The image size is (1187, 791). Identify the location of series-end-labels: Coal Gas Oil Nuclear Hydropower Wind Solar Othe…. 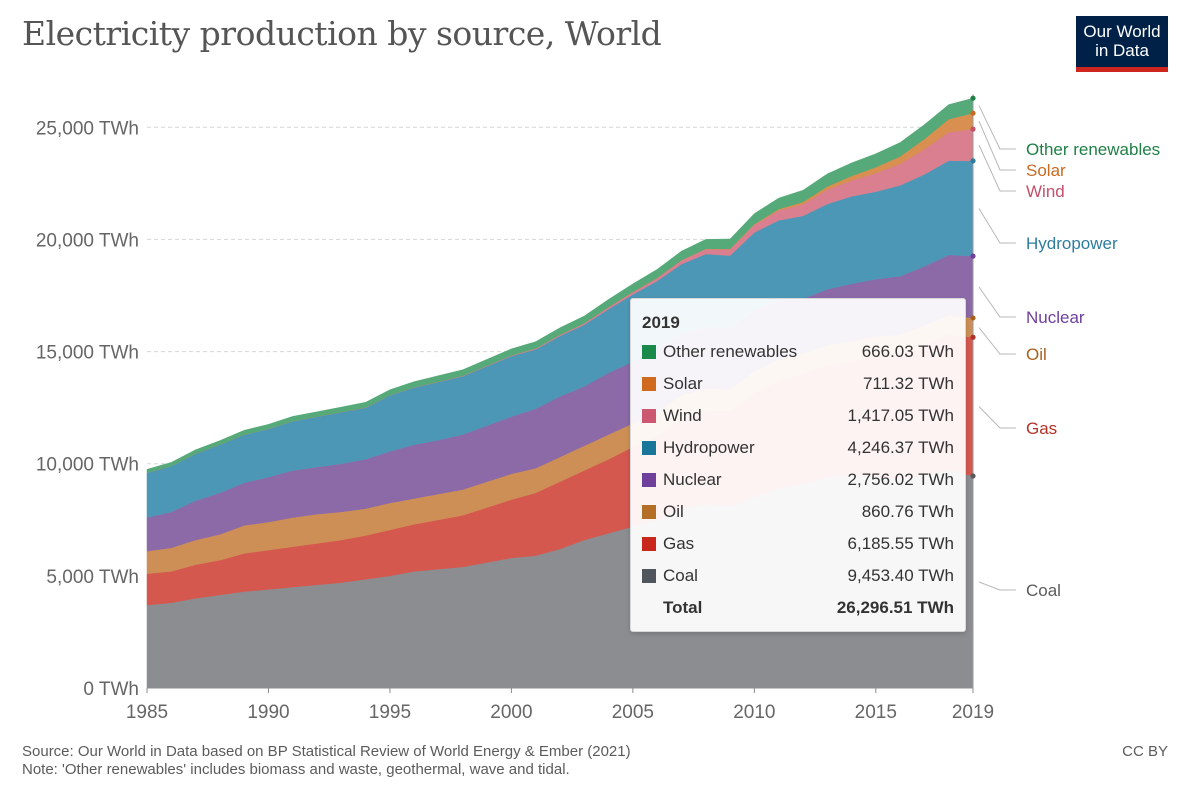
(1065, 347).